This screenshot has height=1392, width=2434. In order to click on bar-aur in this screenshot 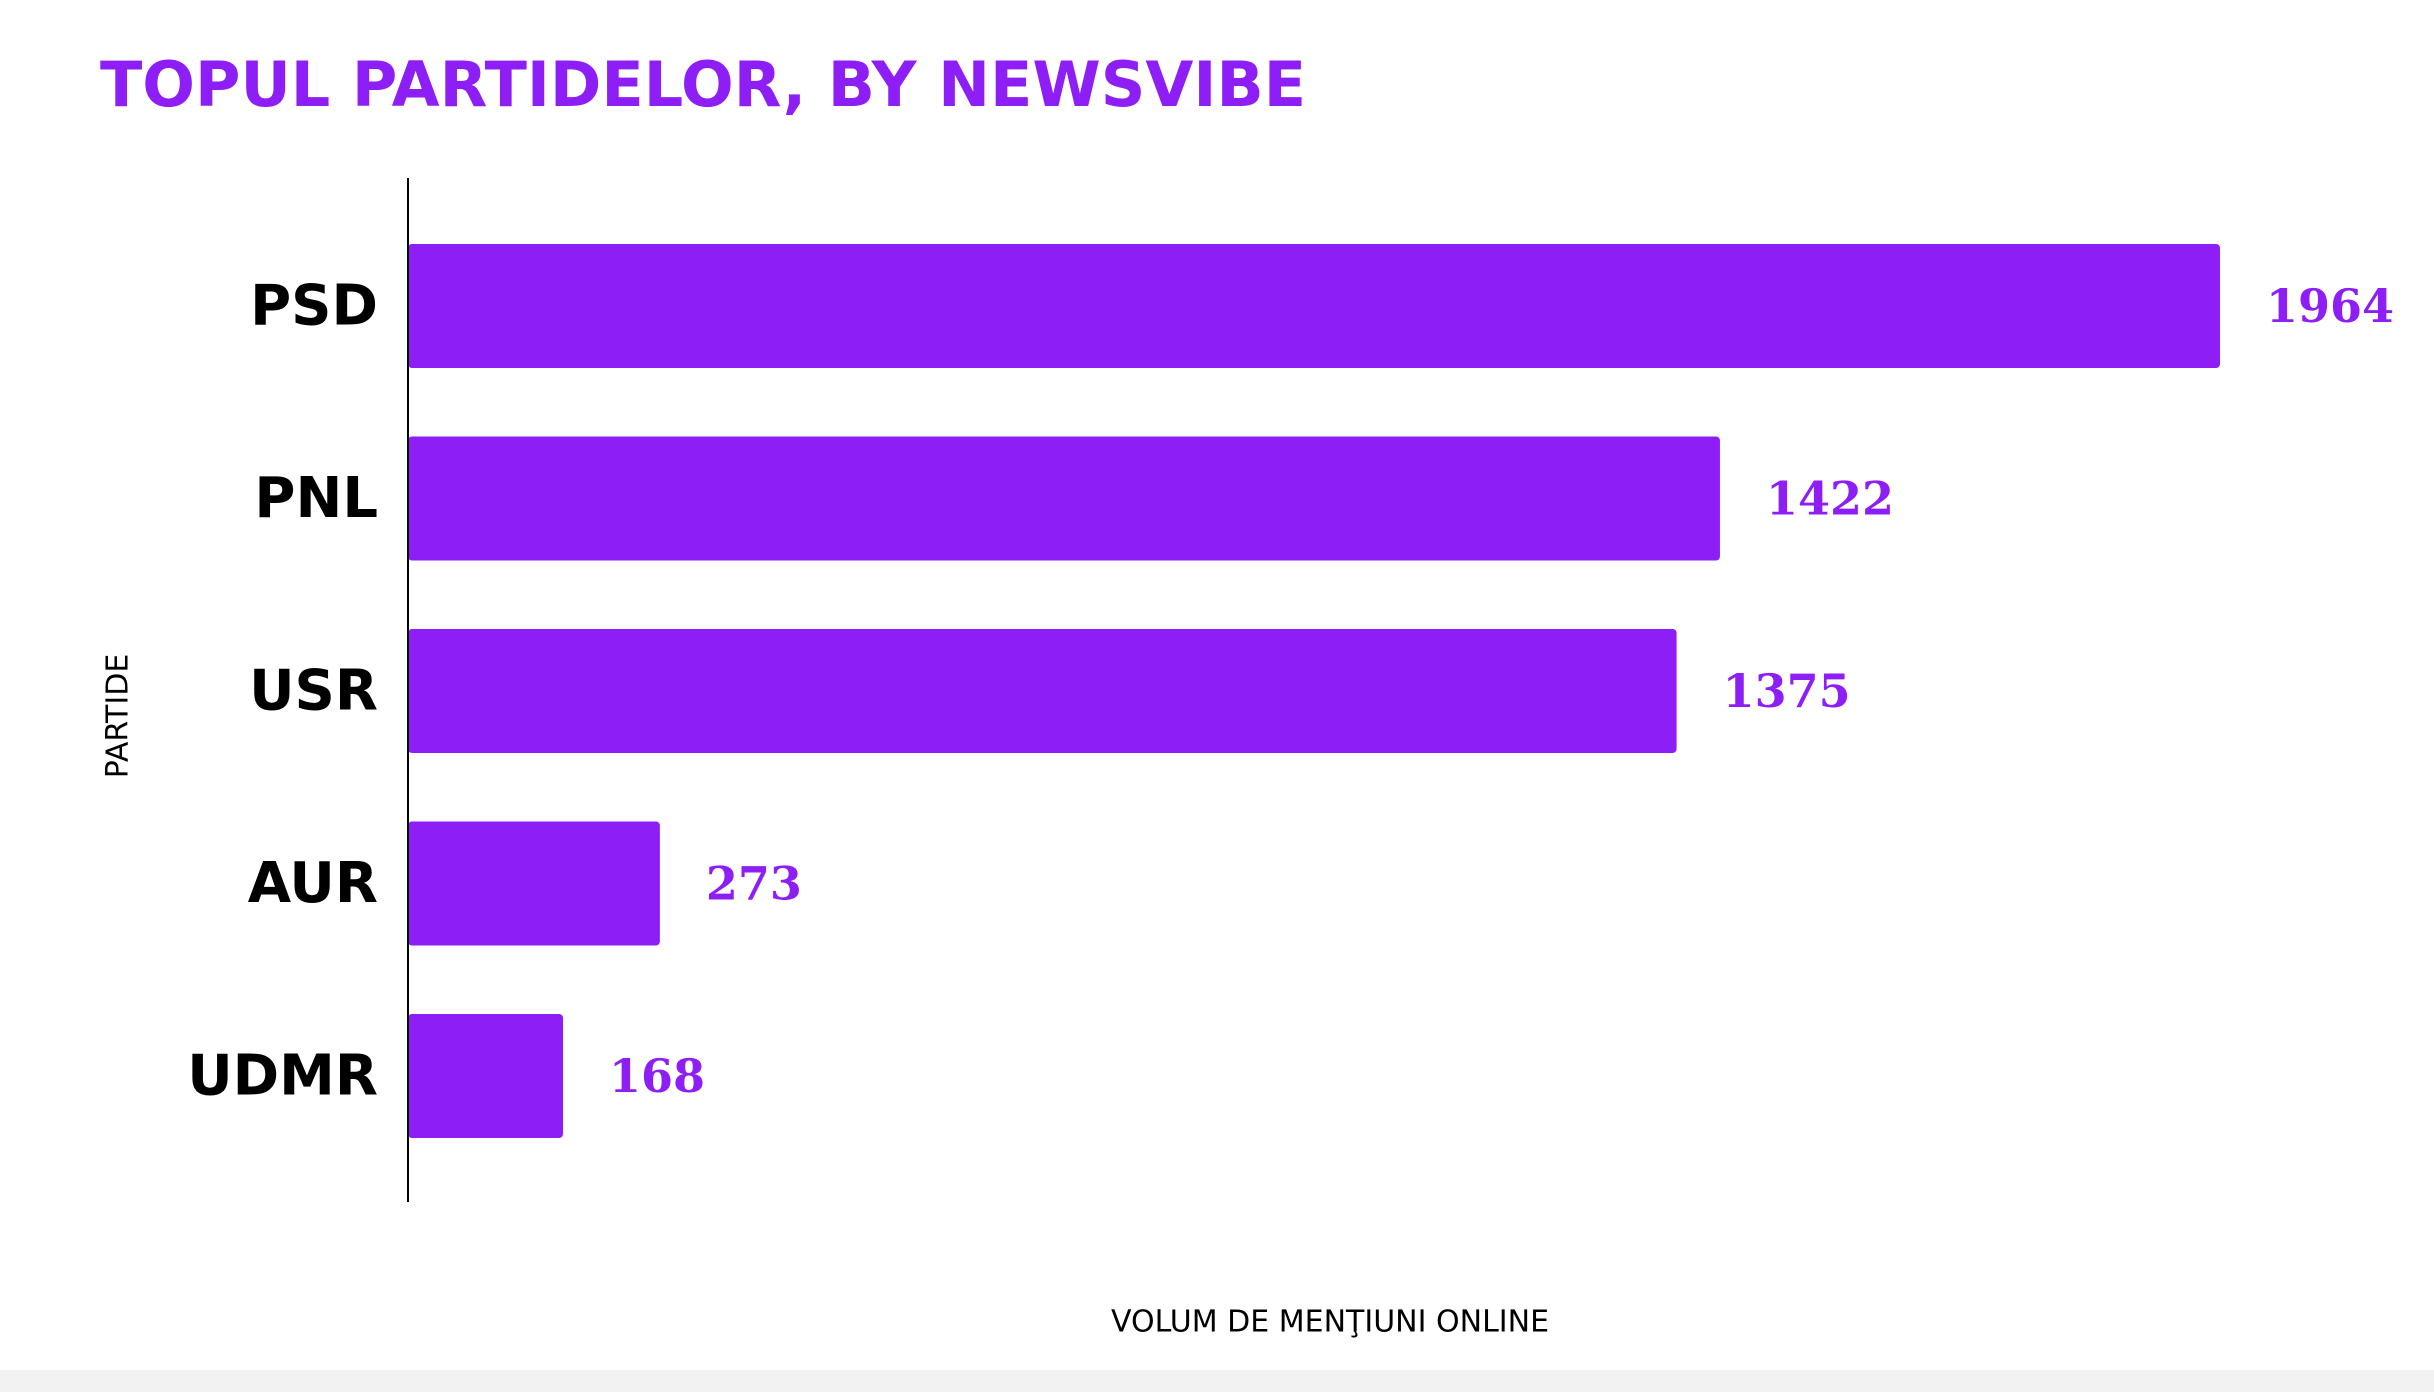, I will do `click(534, 883)`.